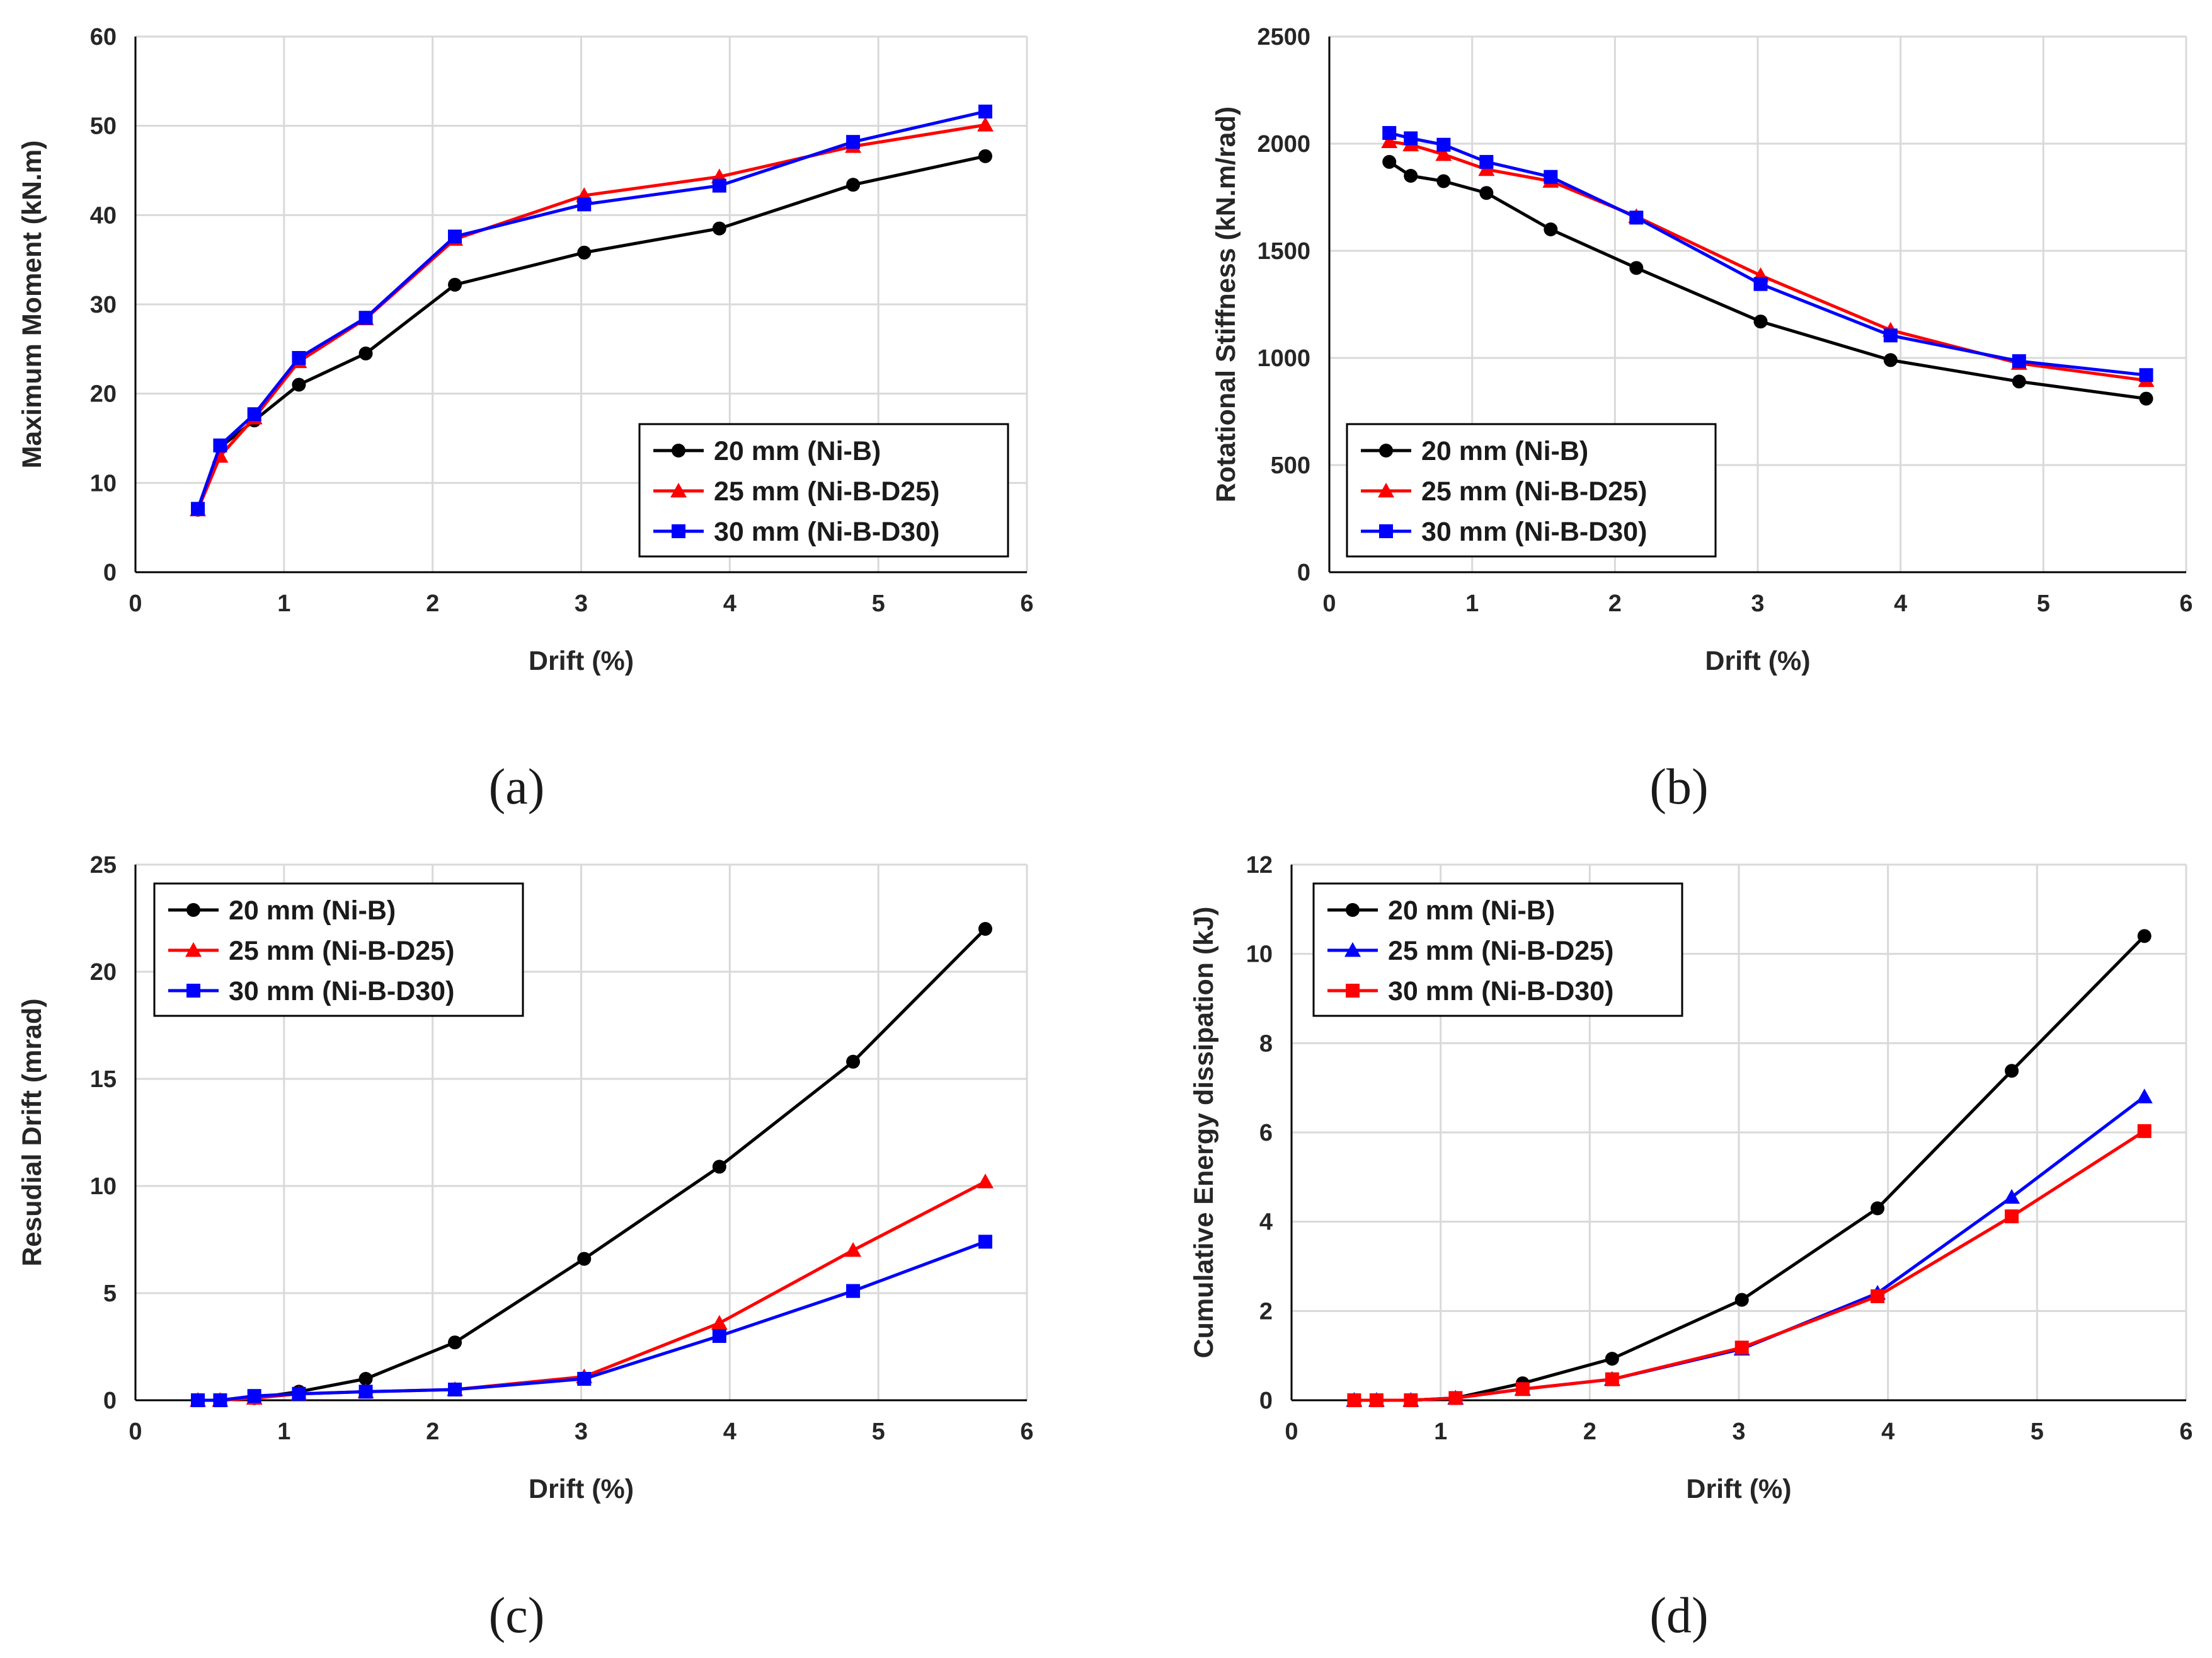 This screenshot has height=1658, width=2212. Describe the element at coordinates (1290, 465) in the screenshot. I see `y-tick-label: 500` at that location.